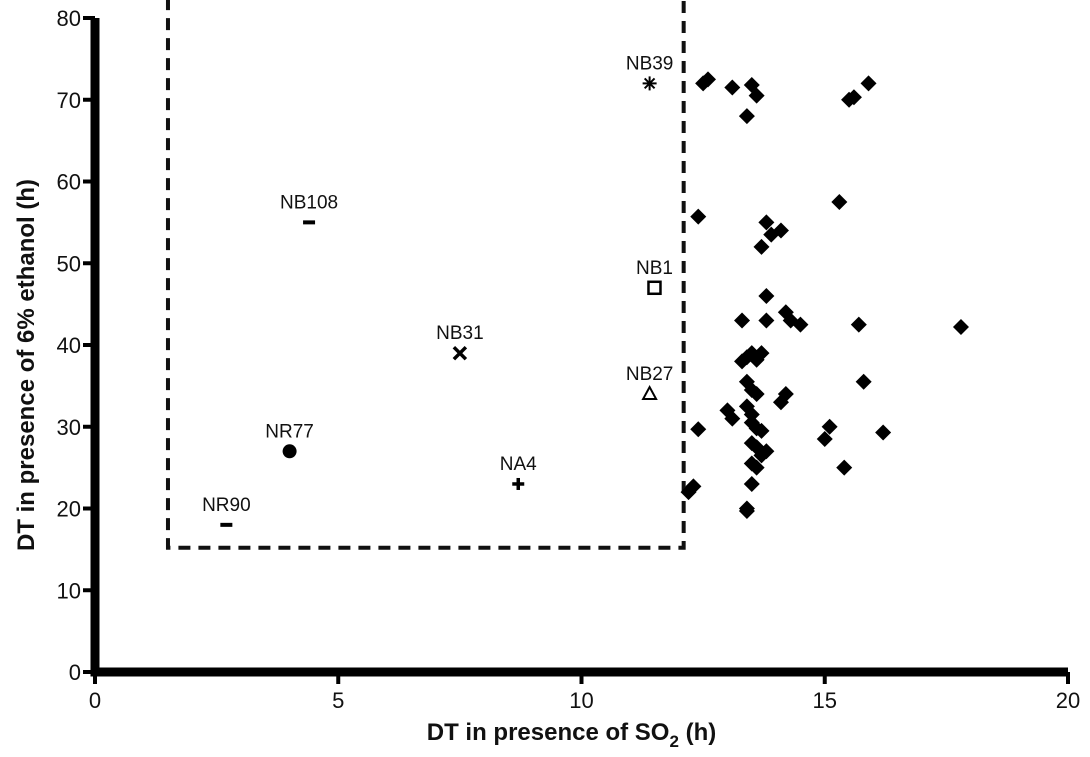  I want to click on point-label: NB39, so click(650, 63).